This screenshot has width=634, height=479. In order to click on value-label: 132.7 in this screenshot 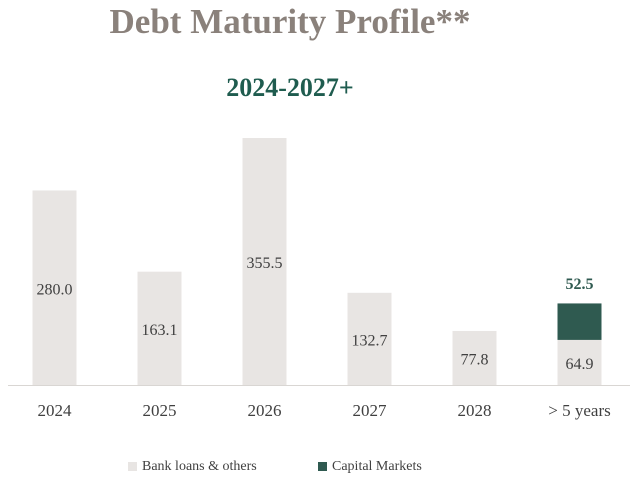, I will do `click(370, 341)`.